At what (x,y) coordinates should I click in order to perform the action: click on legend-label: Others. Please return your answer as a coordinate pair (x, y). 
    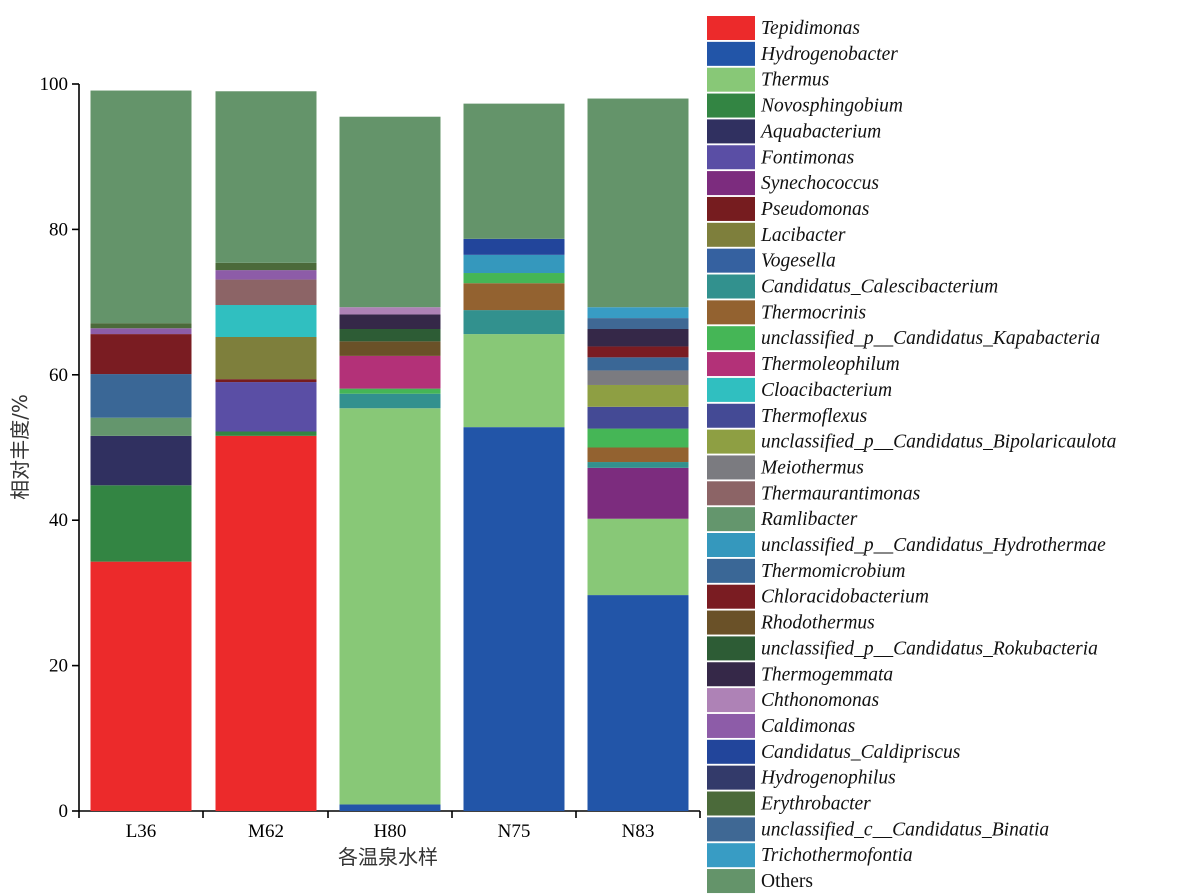
    Looking at the image, I should click on (787, 881).